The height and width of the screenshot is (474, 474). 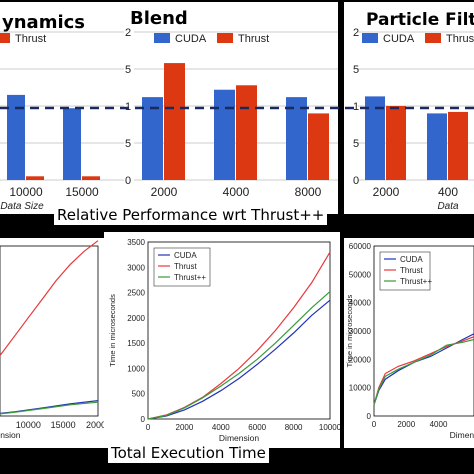 What do you see at coordinates (22, 206) in the screenshot?
I see `x-axis-label: Data Size` at bounding box center [22, 206].